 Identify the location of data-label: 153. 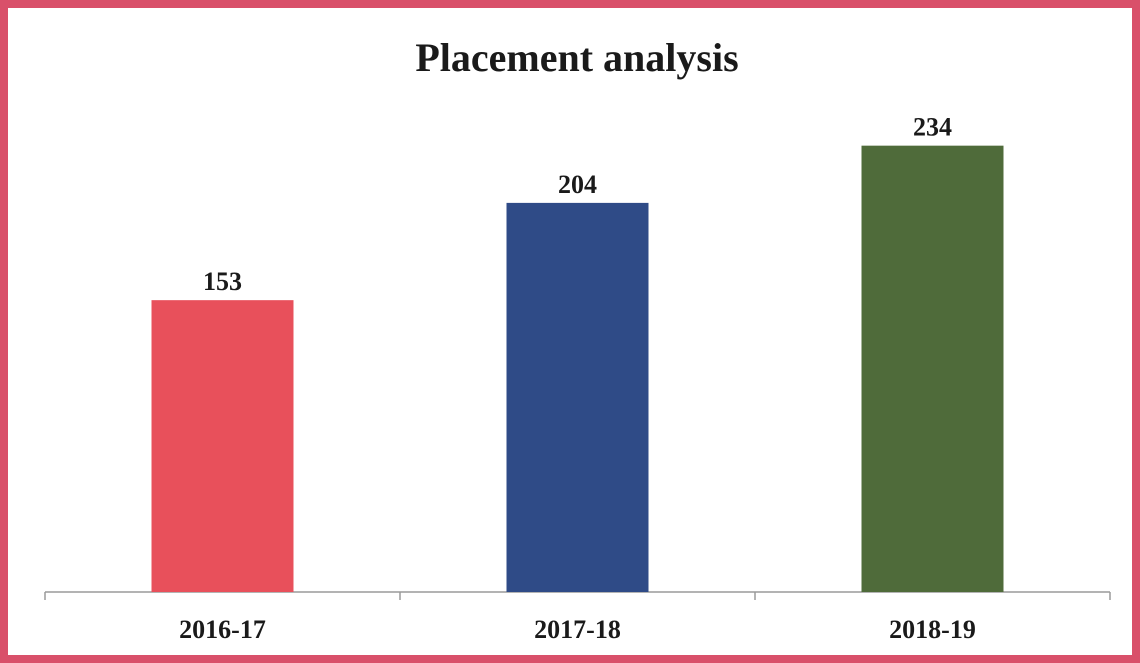
(222, 281).